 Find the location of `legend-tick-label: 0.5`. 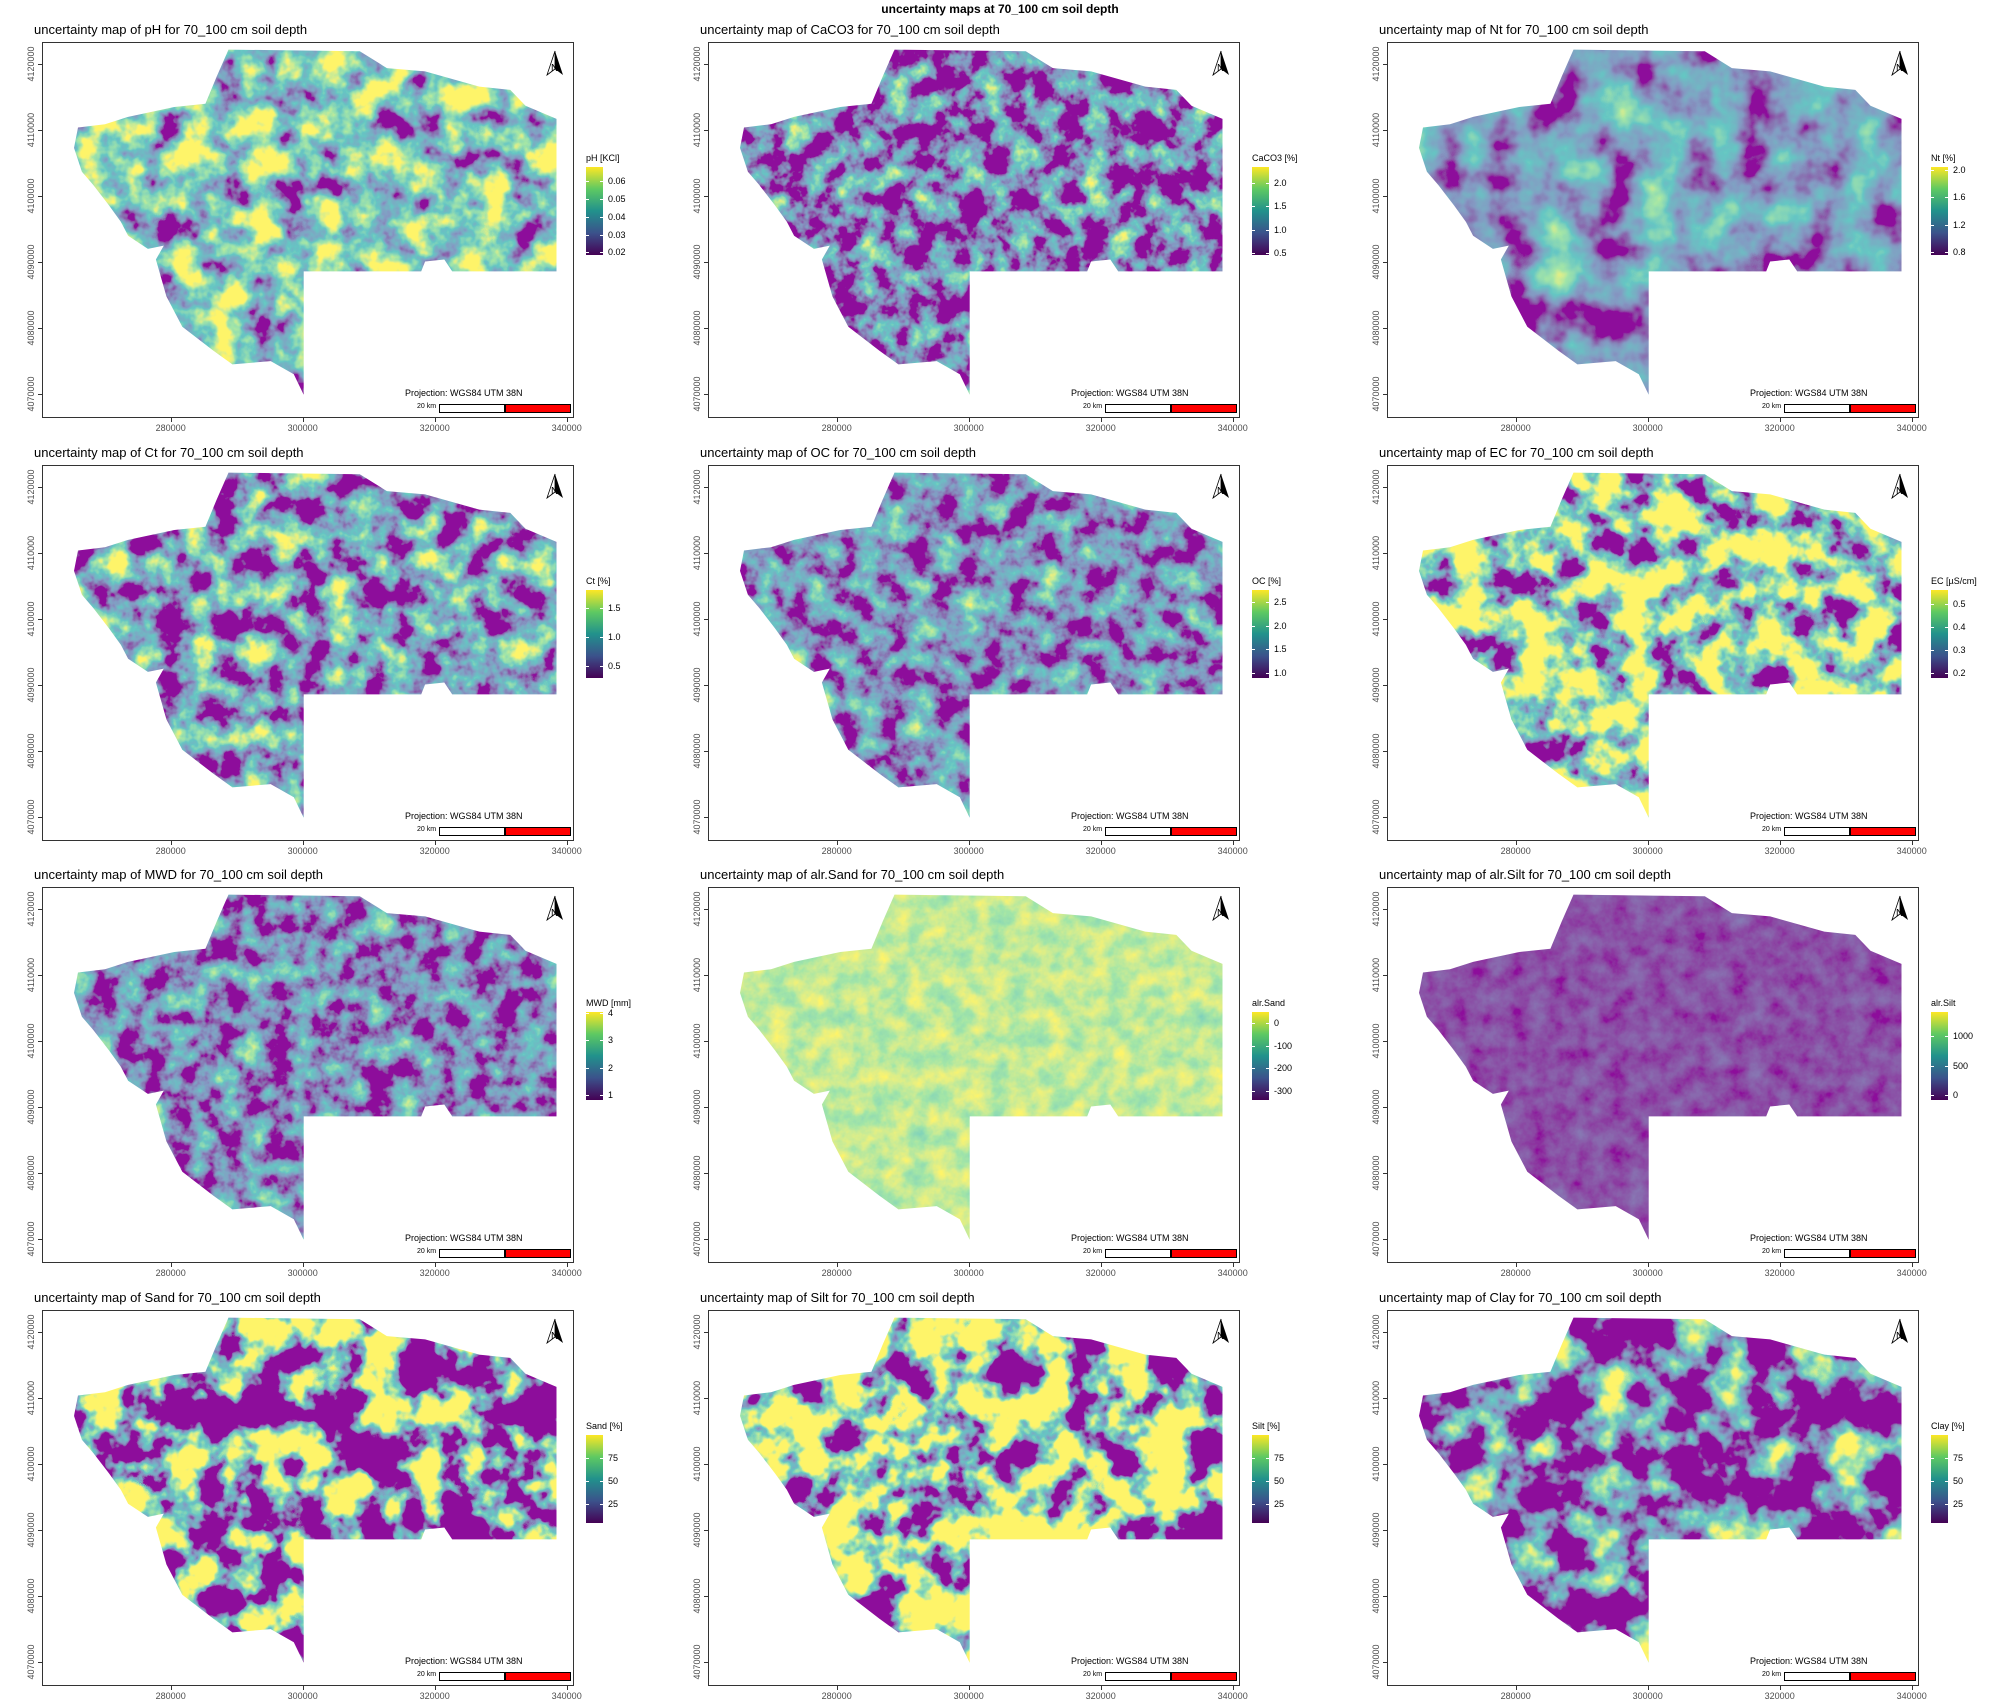

legend-tick-label: 0.5 is located at coordinates (1280, 252).